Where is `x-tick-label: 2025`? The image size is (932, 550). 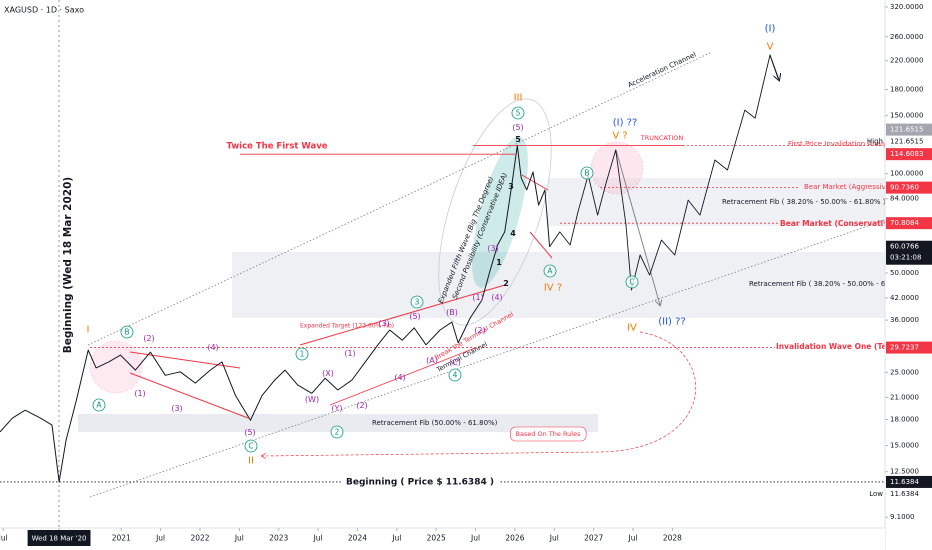 x-tick-label: 2025 is located at coordinates (436, 538).